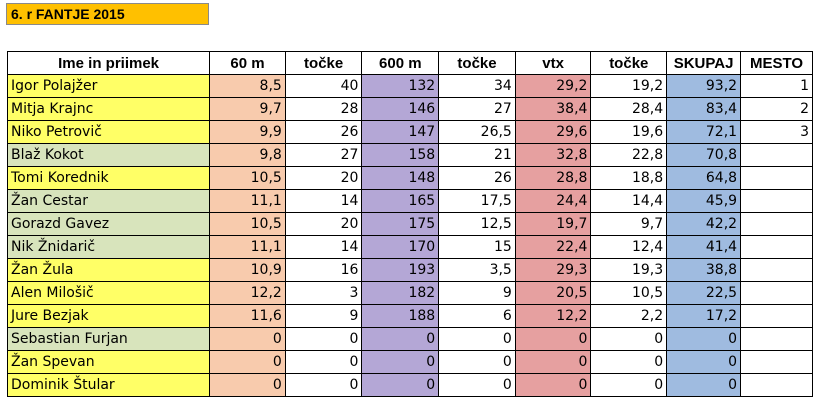 The image size is (813, 416). I want to click on cell-600m: 132, so click(400, 86).